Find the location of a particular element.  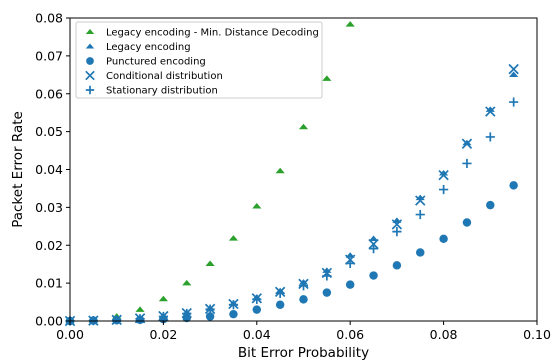

y-tick-label: 0.02 is located at coordinates (49, 245).